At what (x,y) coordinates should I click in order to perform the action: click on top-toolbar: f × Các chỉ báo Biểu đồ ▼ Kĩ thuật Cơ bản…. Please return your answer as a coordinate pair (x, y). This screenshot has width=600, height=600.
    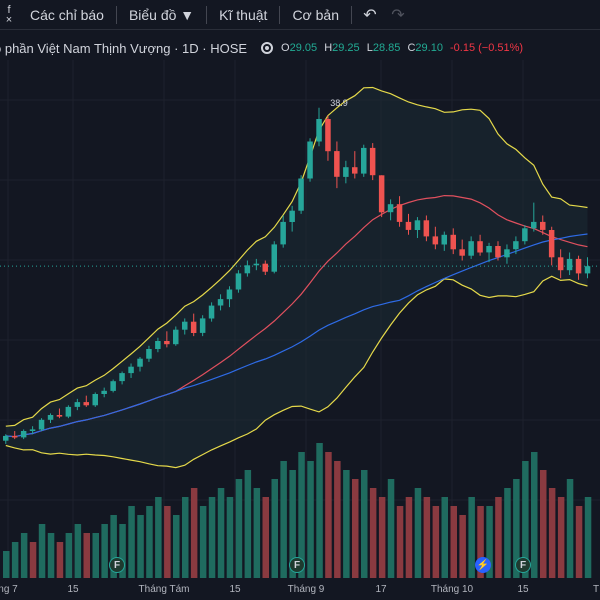
    Looking at the image, I should click on (300, 15).